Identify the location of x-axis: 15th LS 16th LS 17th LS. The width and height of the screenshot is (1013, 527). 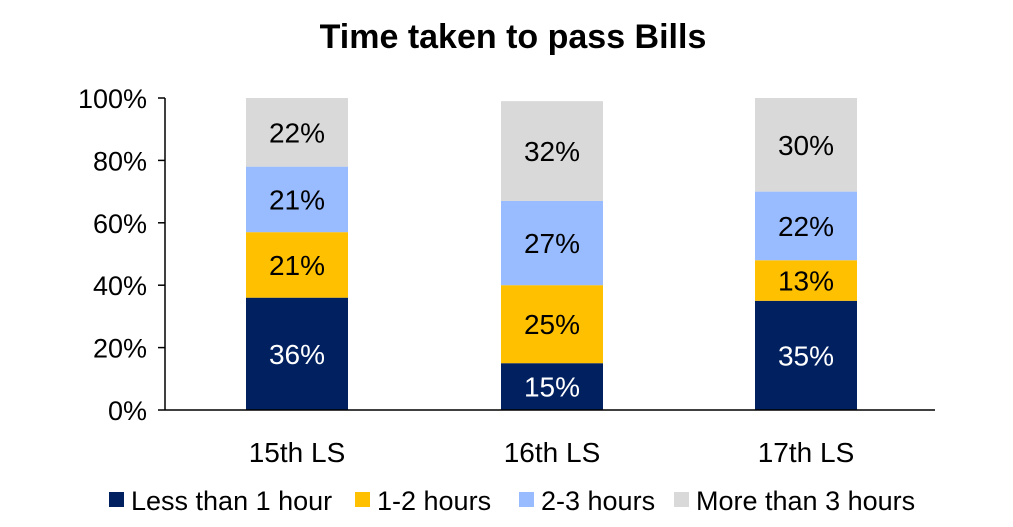
(550, 438).